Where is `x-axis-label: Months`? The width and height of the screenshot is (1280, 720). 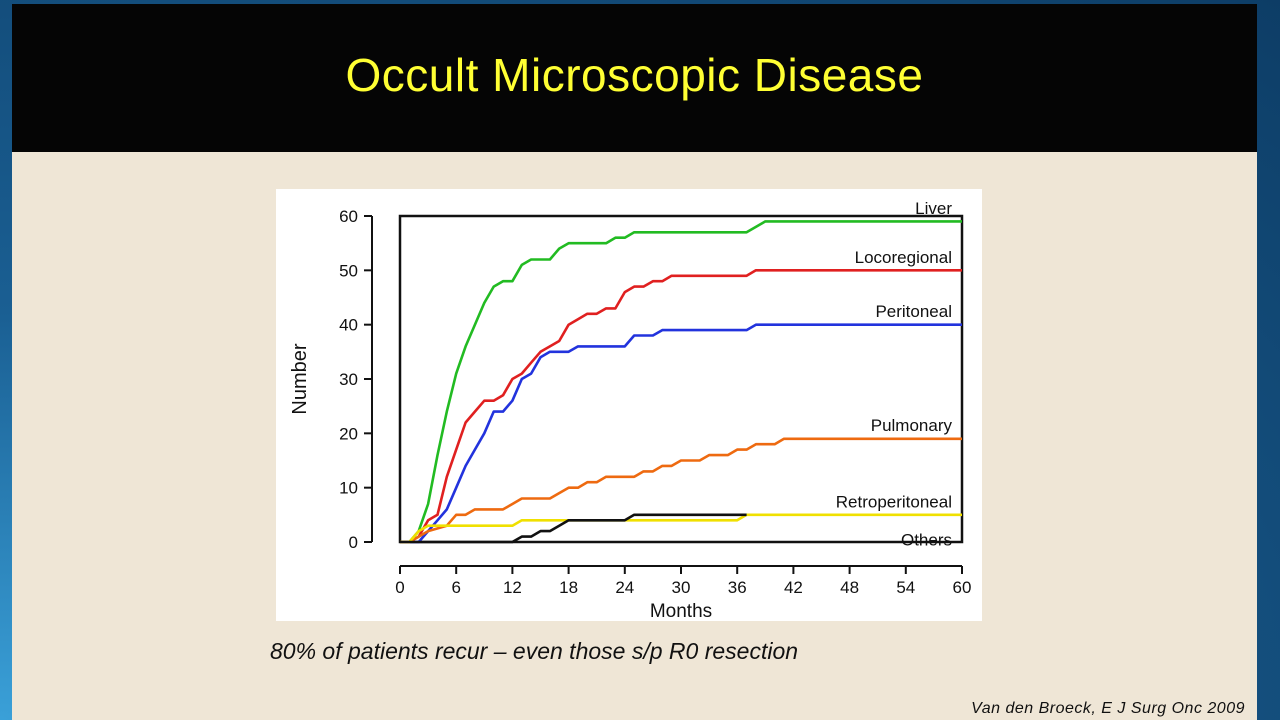 x-axis-label: Months is located at coordinates (681, 611).